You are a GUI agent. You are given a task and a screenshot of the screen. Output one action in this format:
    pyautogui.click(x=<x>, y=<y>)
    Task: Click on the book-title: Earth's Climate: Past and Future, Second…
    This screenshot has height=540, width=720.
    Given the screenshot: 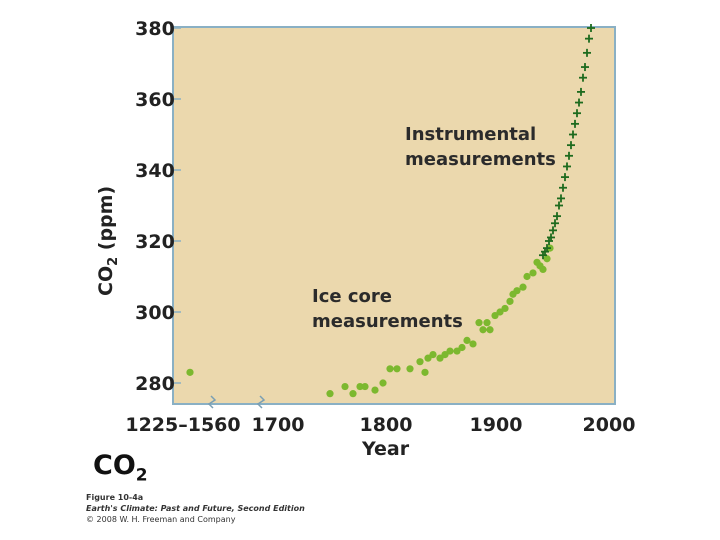 What is the action you would take?
    pyautogui.click(x=195, y=508)
    